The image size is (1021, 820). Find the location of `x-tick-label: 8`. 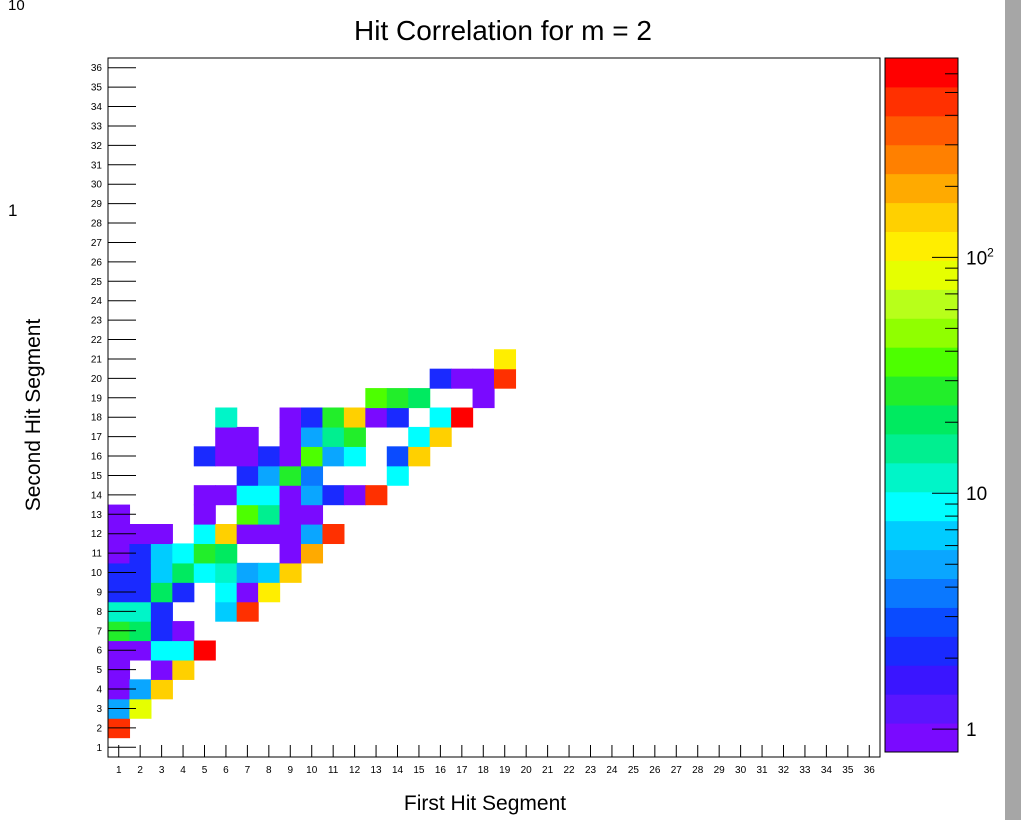

x-tick-label: 8 is located at coordinates (269, 770).